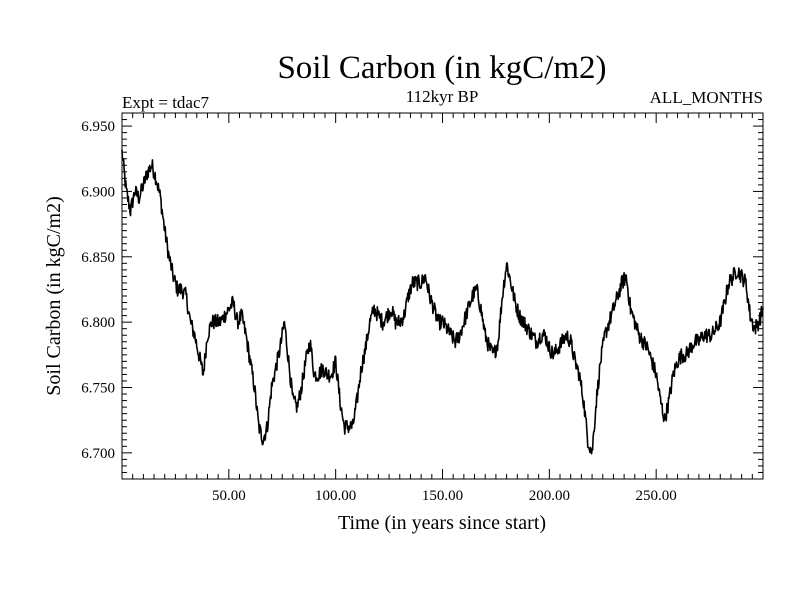  I want to click on x-tick-label: 150.00, so click(442, 496).